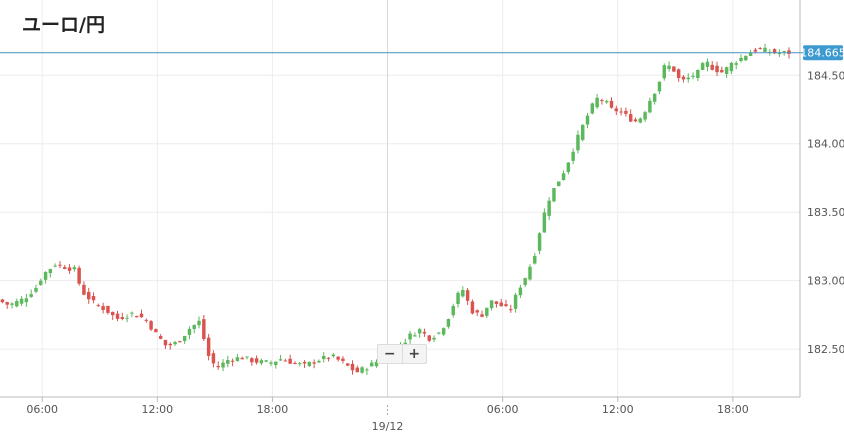 Image resolution: width=844 pixels, height=438 pixels. Describe the element at coordinates (825, 144) in the screenshot. I see `y-tick-label: 184.000` at that location.